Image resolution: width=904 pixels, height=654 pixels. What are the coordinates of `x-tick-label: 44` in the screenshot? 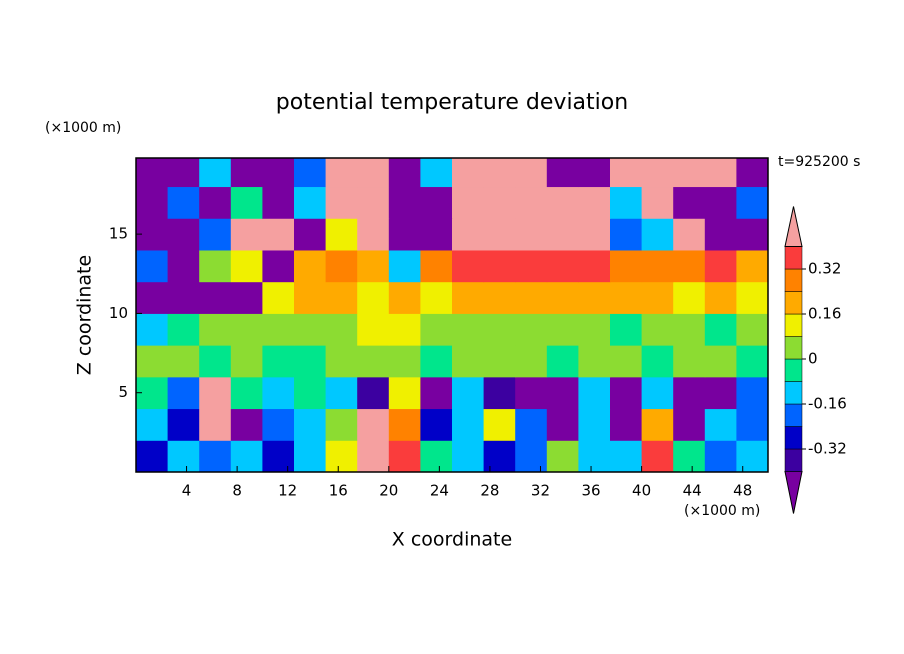 It's located at (692, 491).